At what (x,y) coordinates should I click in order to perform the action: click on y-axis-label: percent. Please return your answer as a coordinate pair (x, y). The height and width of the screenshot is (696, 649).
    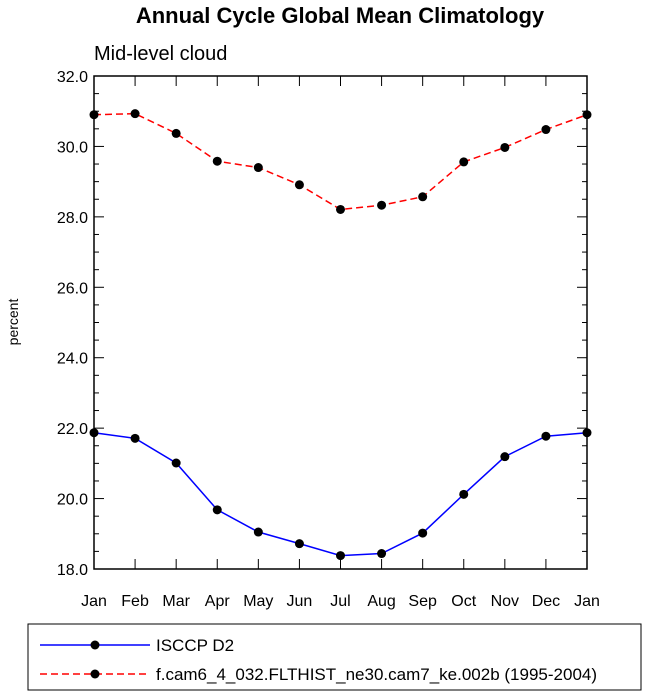
    Looking at the image, I should click on (13, 322).